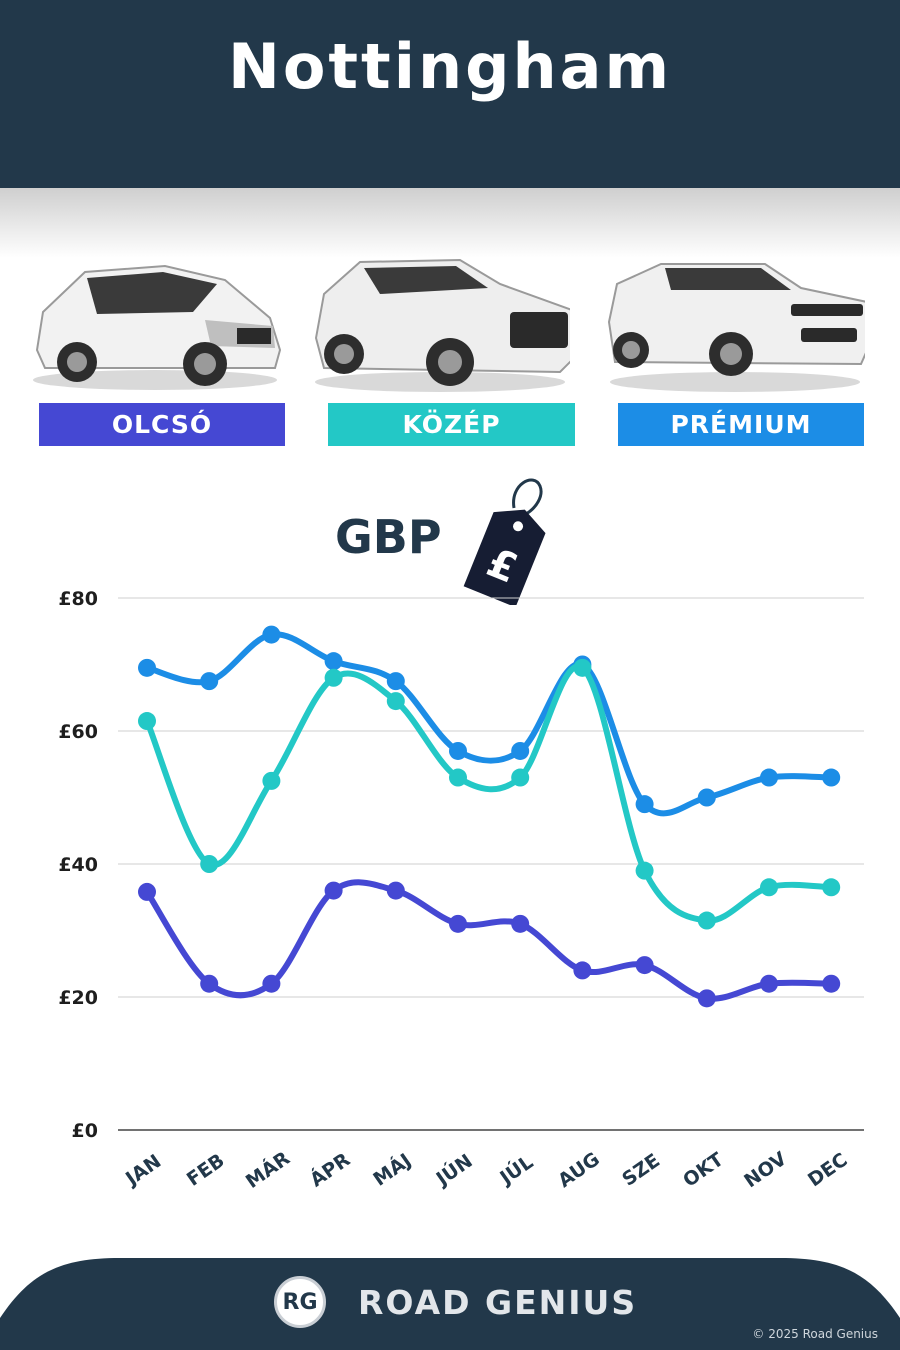 This screenshot has width=900, height=1350. What do you see at coordinates (579, 1170) in the screenshot?
I see `x-tick-label: AUG` at bounding box center [579, 1170].